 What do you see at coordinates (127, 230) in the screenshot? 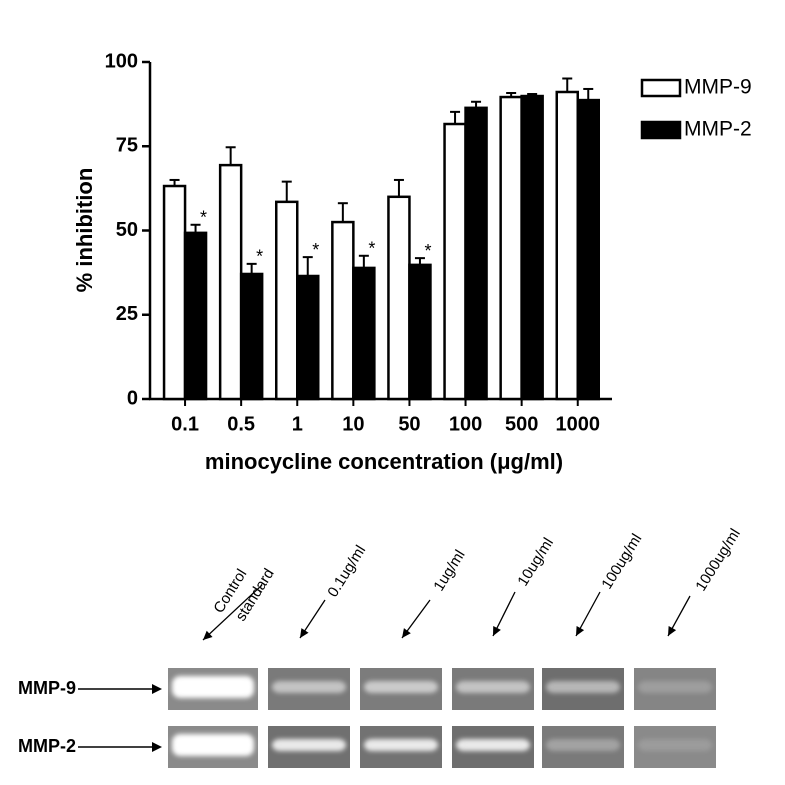
I see `y-tick-label: 50` at bounding box center [127, 230].